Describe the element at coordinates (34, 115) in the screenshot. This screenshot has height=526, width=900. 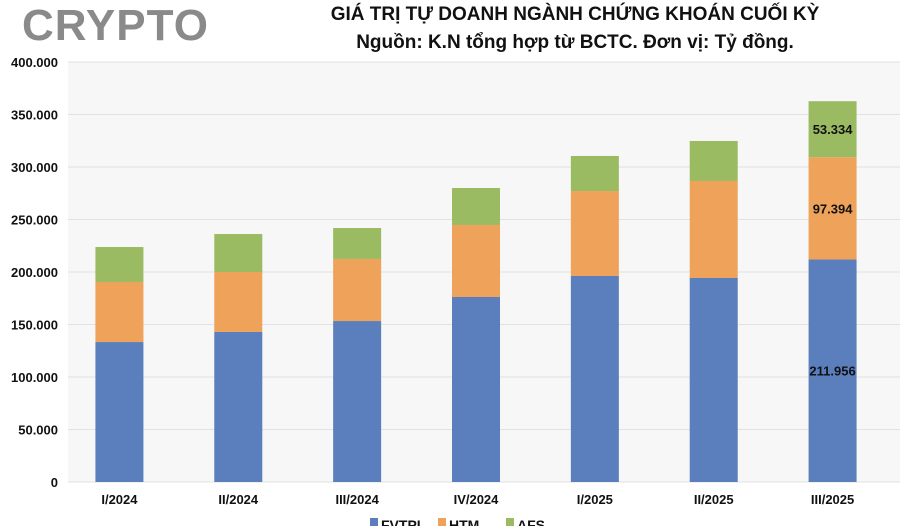
I see `y-tick-label: 350.000` at that location.